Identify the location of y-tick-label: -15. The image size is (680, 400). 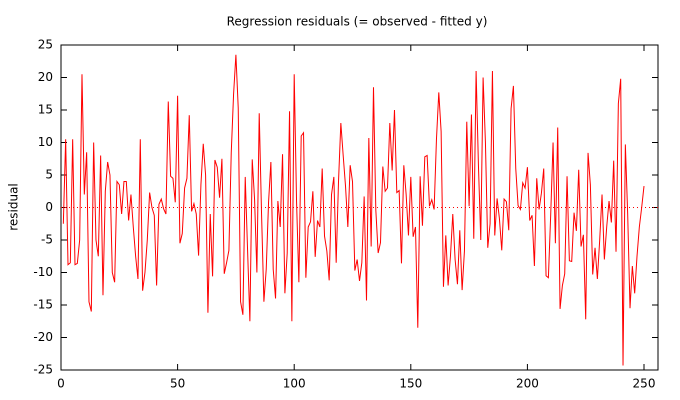
(43, 305).